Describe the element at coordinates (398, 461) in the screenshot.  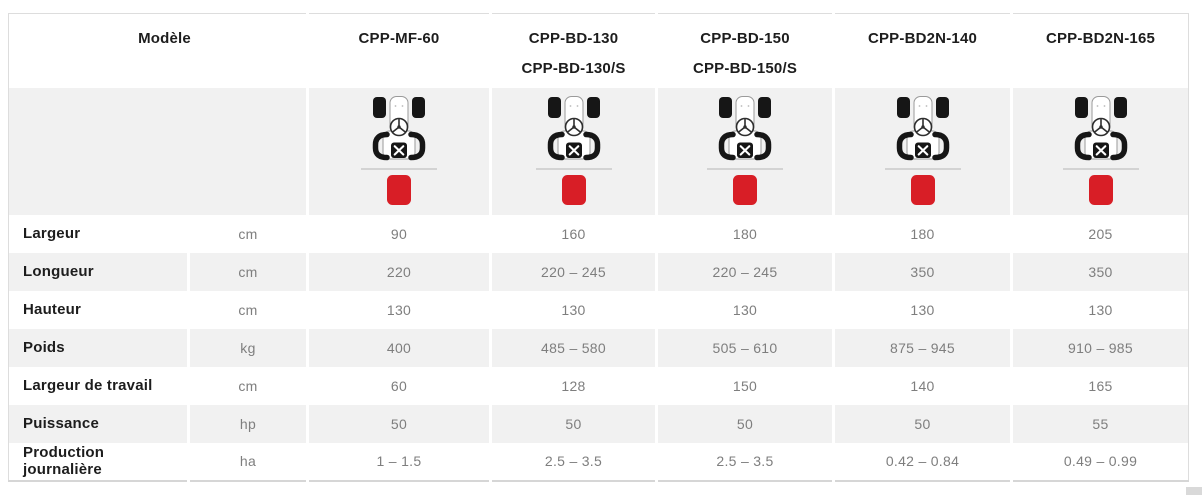
I see `value-cell: 1 – 1.5` at that location.